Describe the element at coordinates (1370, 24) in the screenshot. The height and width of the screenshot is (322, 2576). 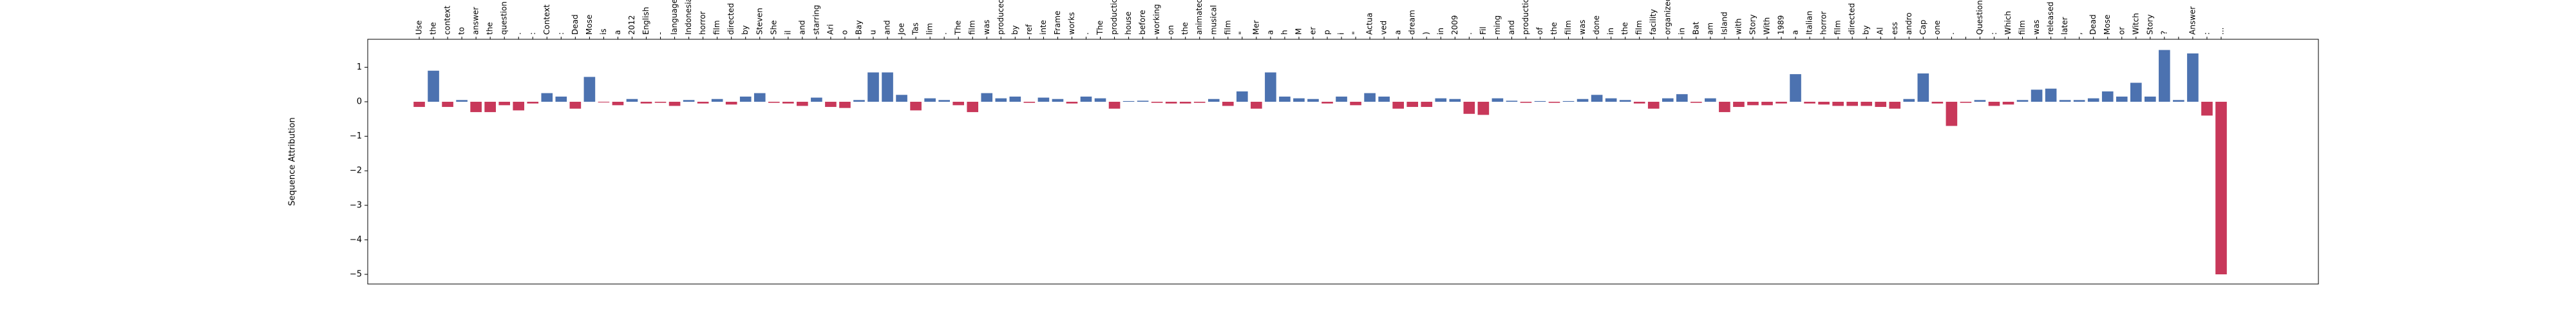
I see `x-tick-label: Actua` at that location.